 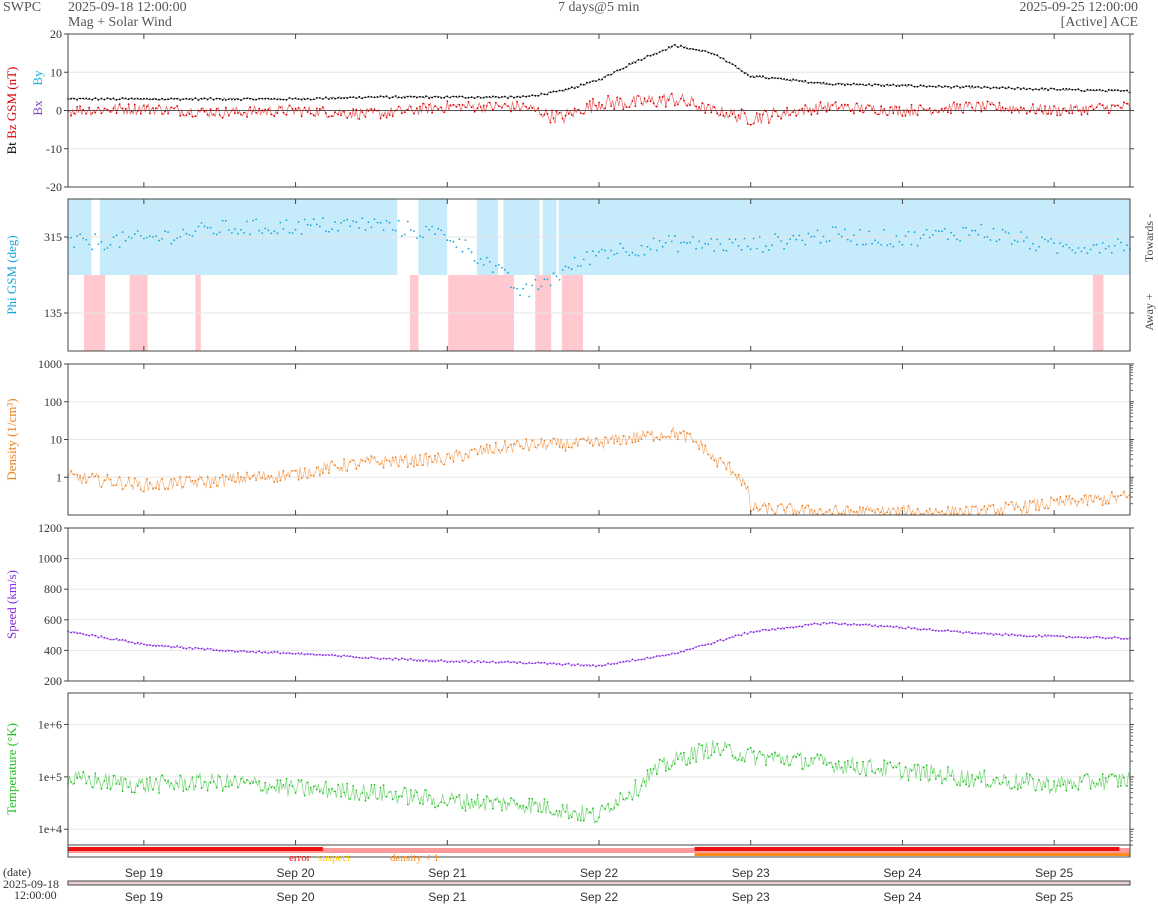 I want to click on away-label: Away +, so click(x=1149, y=312).